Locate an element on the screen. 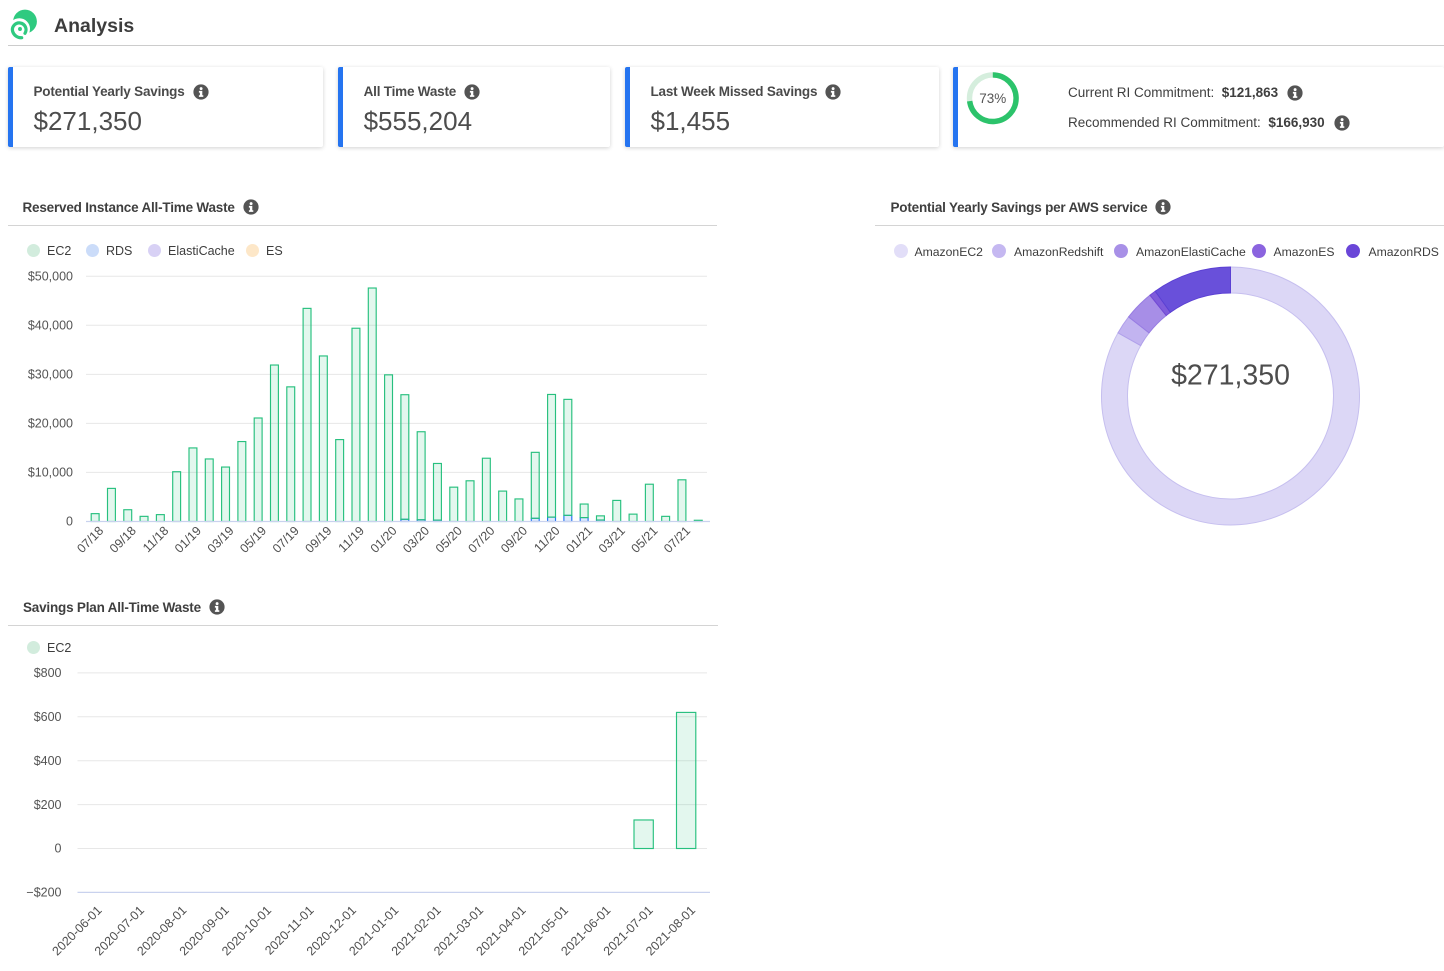 The height and width of the screenshot is (971, 1444). svg-text: $200 is located at coordinates (48, 805).